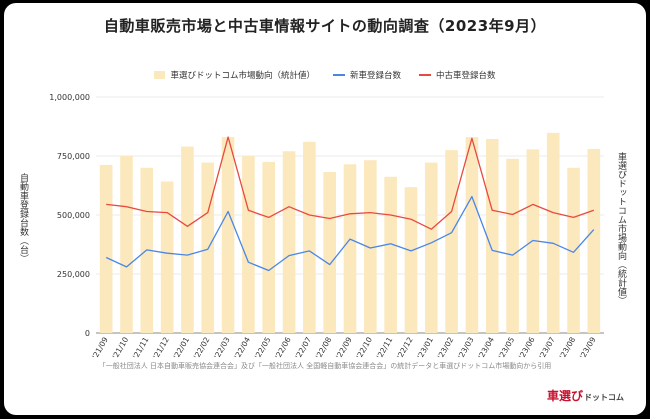  Describe the element at coordinates (425, 347) in the screenshot. I see `x-tick-label: '23/01` at that location.